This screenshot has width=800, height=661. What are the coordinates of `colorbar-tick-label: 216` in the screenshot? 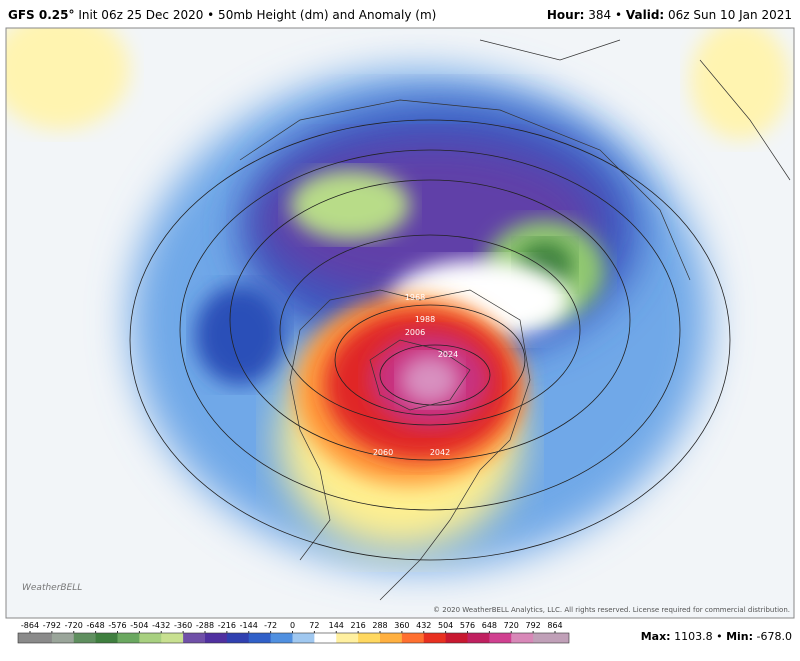 It's located at (357, 625).